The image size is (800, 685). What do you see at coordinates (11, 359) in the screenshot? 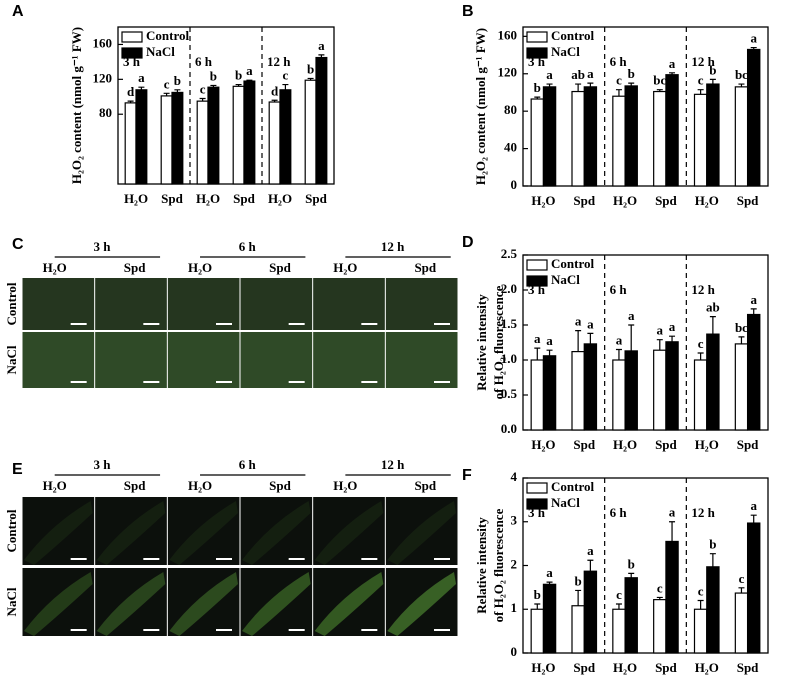
I see `row-label: NaCl` at bounding box center [11, 359].